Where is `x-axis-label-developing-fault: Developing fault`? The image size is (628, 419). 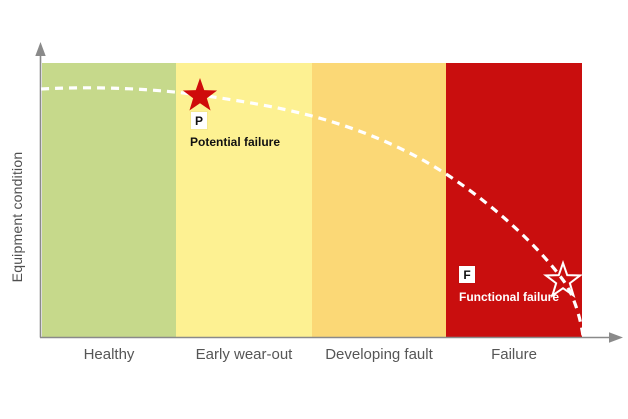
x-axis-label-developing-fault: Developing fault is located at coordinates (379, 354).